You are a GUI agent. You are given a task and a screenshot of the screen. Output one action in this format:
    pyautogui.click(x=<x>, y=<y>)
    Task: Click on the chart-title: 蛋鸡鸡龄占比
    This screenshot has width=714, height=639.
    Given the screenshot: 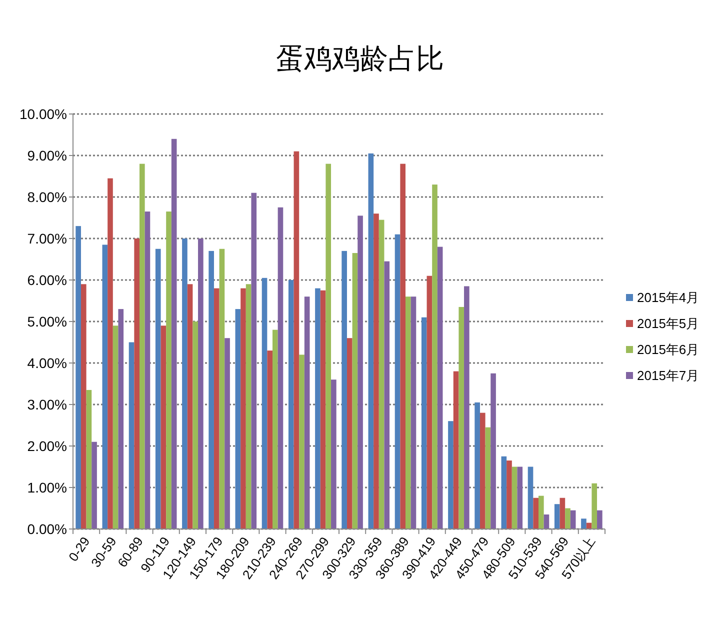 What is the action you would take?
    pyautogui.click(x=360, y=58)
    